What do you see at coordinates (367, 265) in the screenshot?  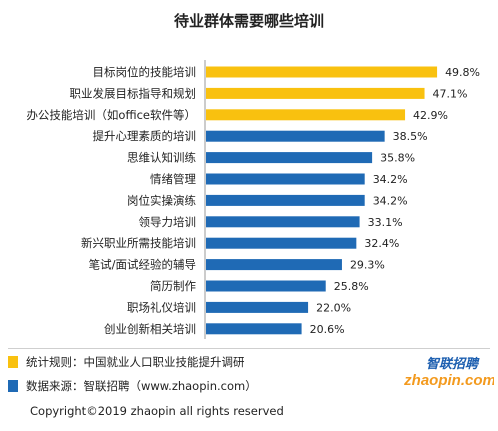 I see `value-label: 29.3%` at bounding box center [367, 265].